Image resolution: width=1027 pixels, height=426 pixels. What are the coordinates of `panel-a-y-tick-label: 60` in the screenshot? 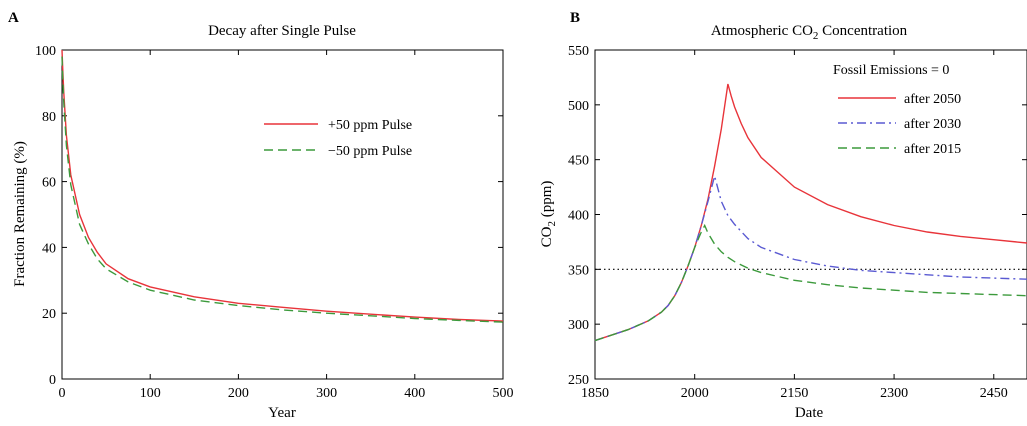 It's located at (49, 183).